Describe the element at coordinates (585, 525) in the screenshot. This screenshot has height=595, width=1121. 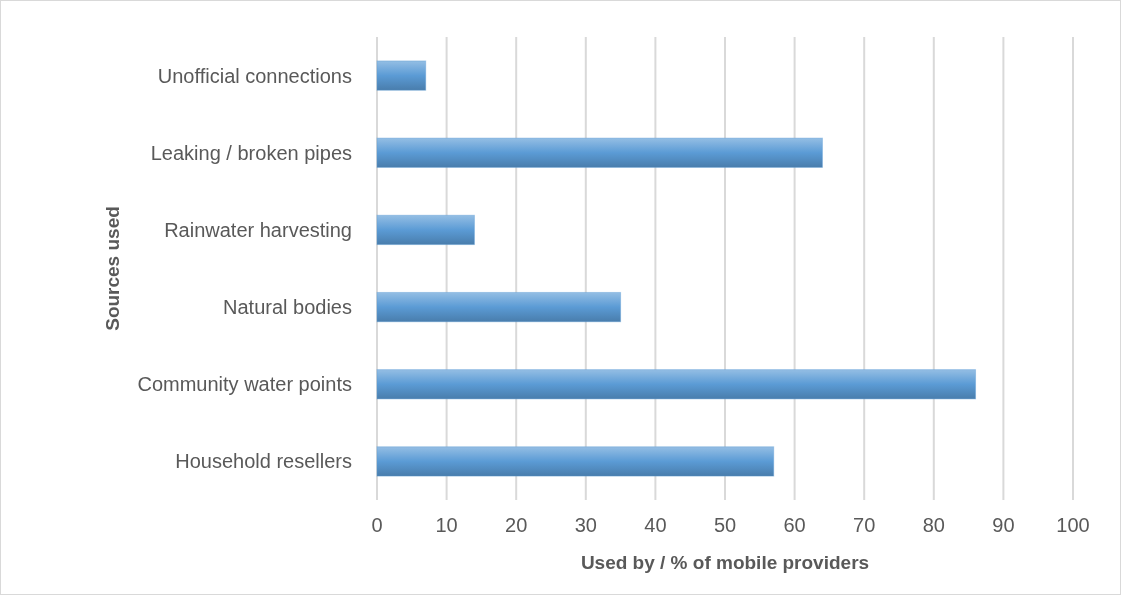
I see `x-tick-label: 30` at that location.